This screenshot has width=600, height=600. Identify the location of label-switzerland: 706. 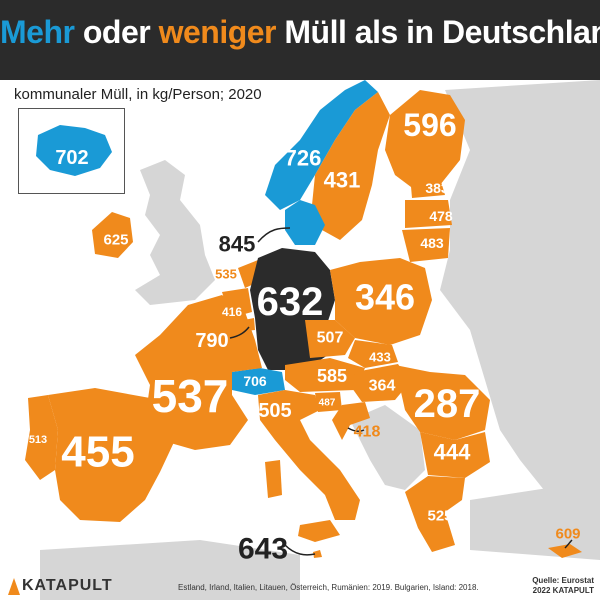
(255, 381).